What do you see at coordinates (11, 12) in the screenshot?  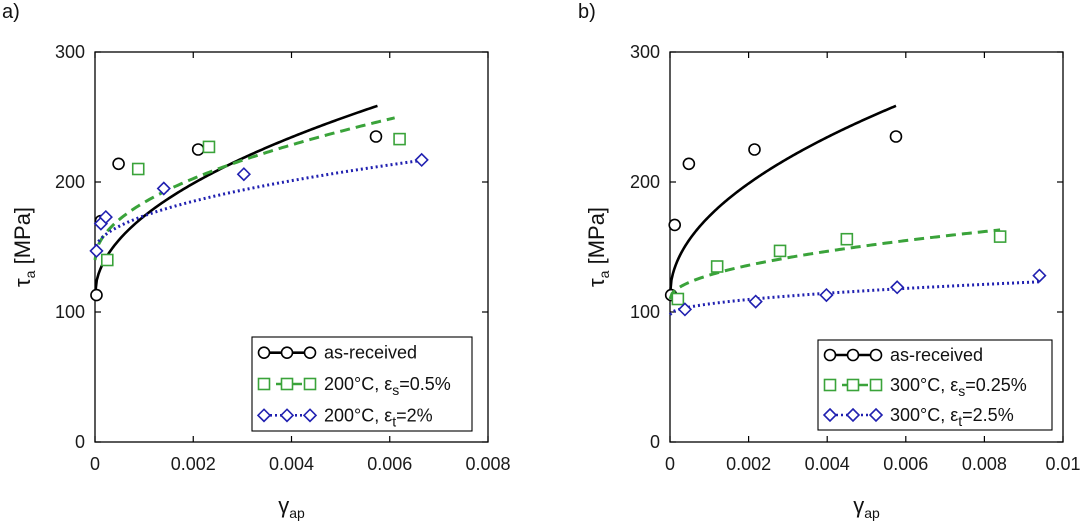 I see `panel-label: a)` at bounding box center [11, 12].